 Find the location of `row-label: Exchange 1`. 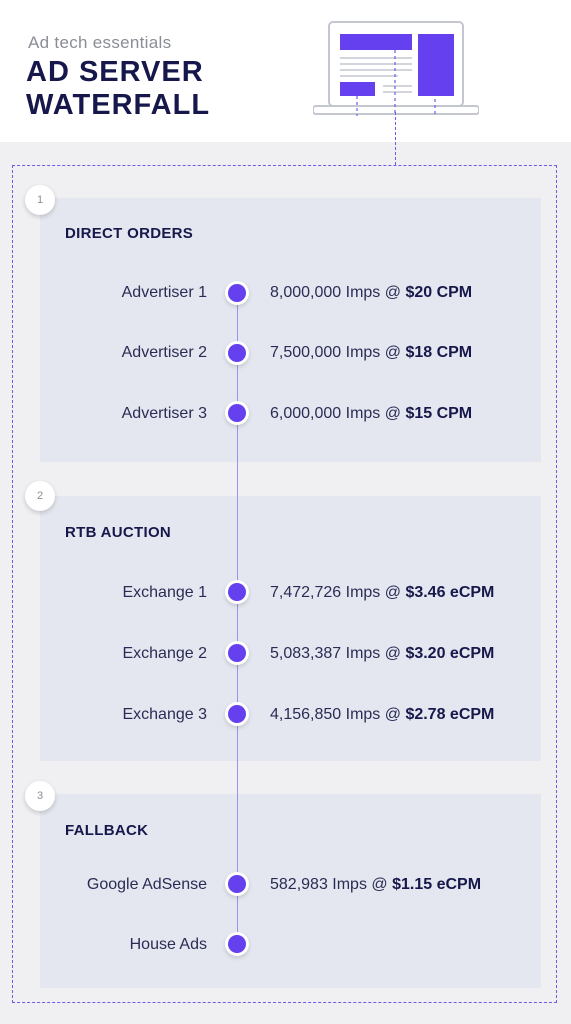

row-label: Exchange 1 is located at coordinates (164, 592).